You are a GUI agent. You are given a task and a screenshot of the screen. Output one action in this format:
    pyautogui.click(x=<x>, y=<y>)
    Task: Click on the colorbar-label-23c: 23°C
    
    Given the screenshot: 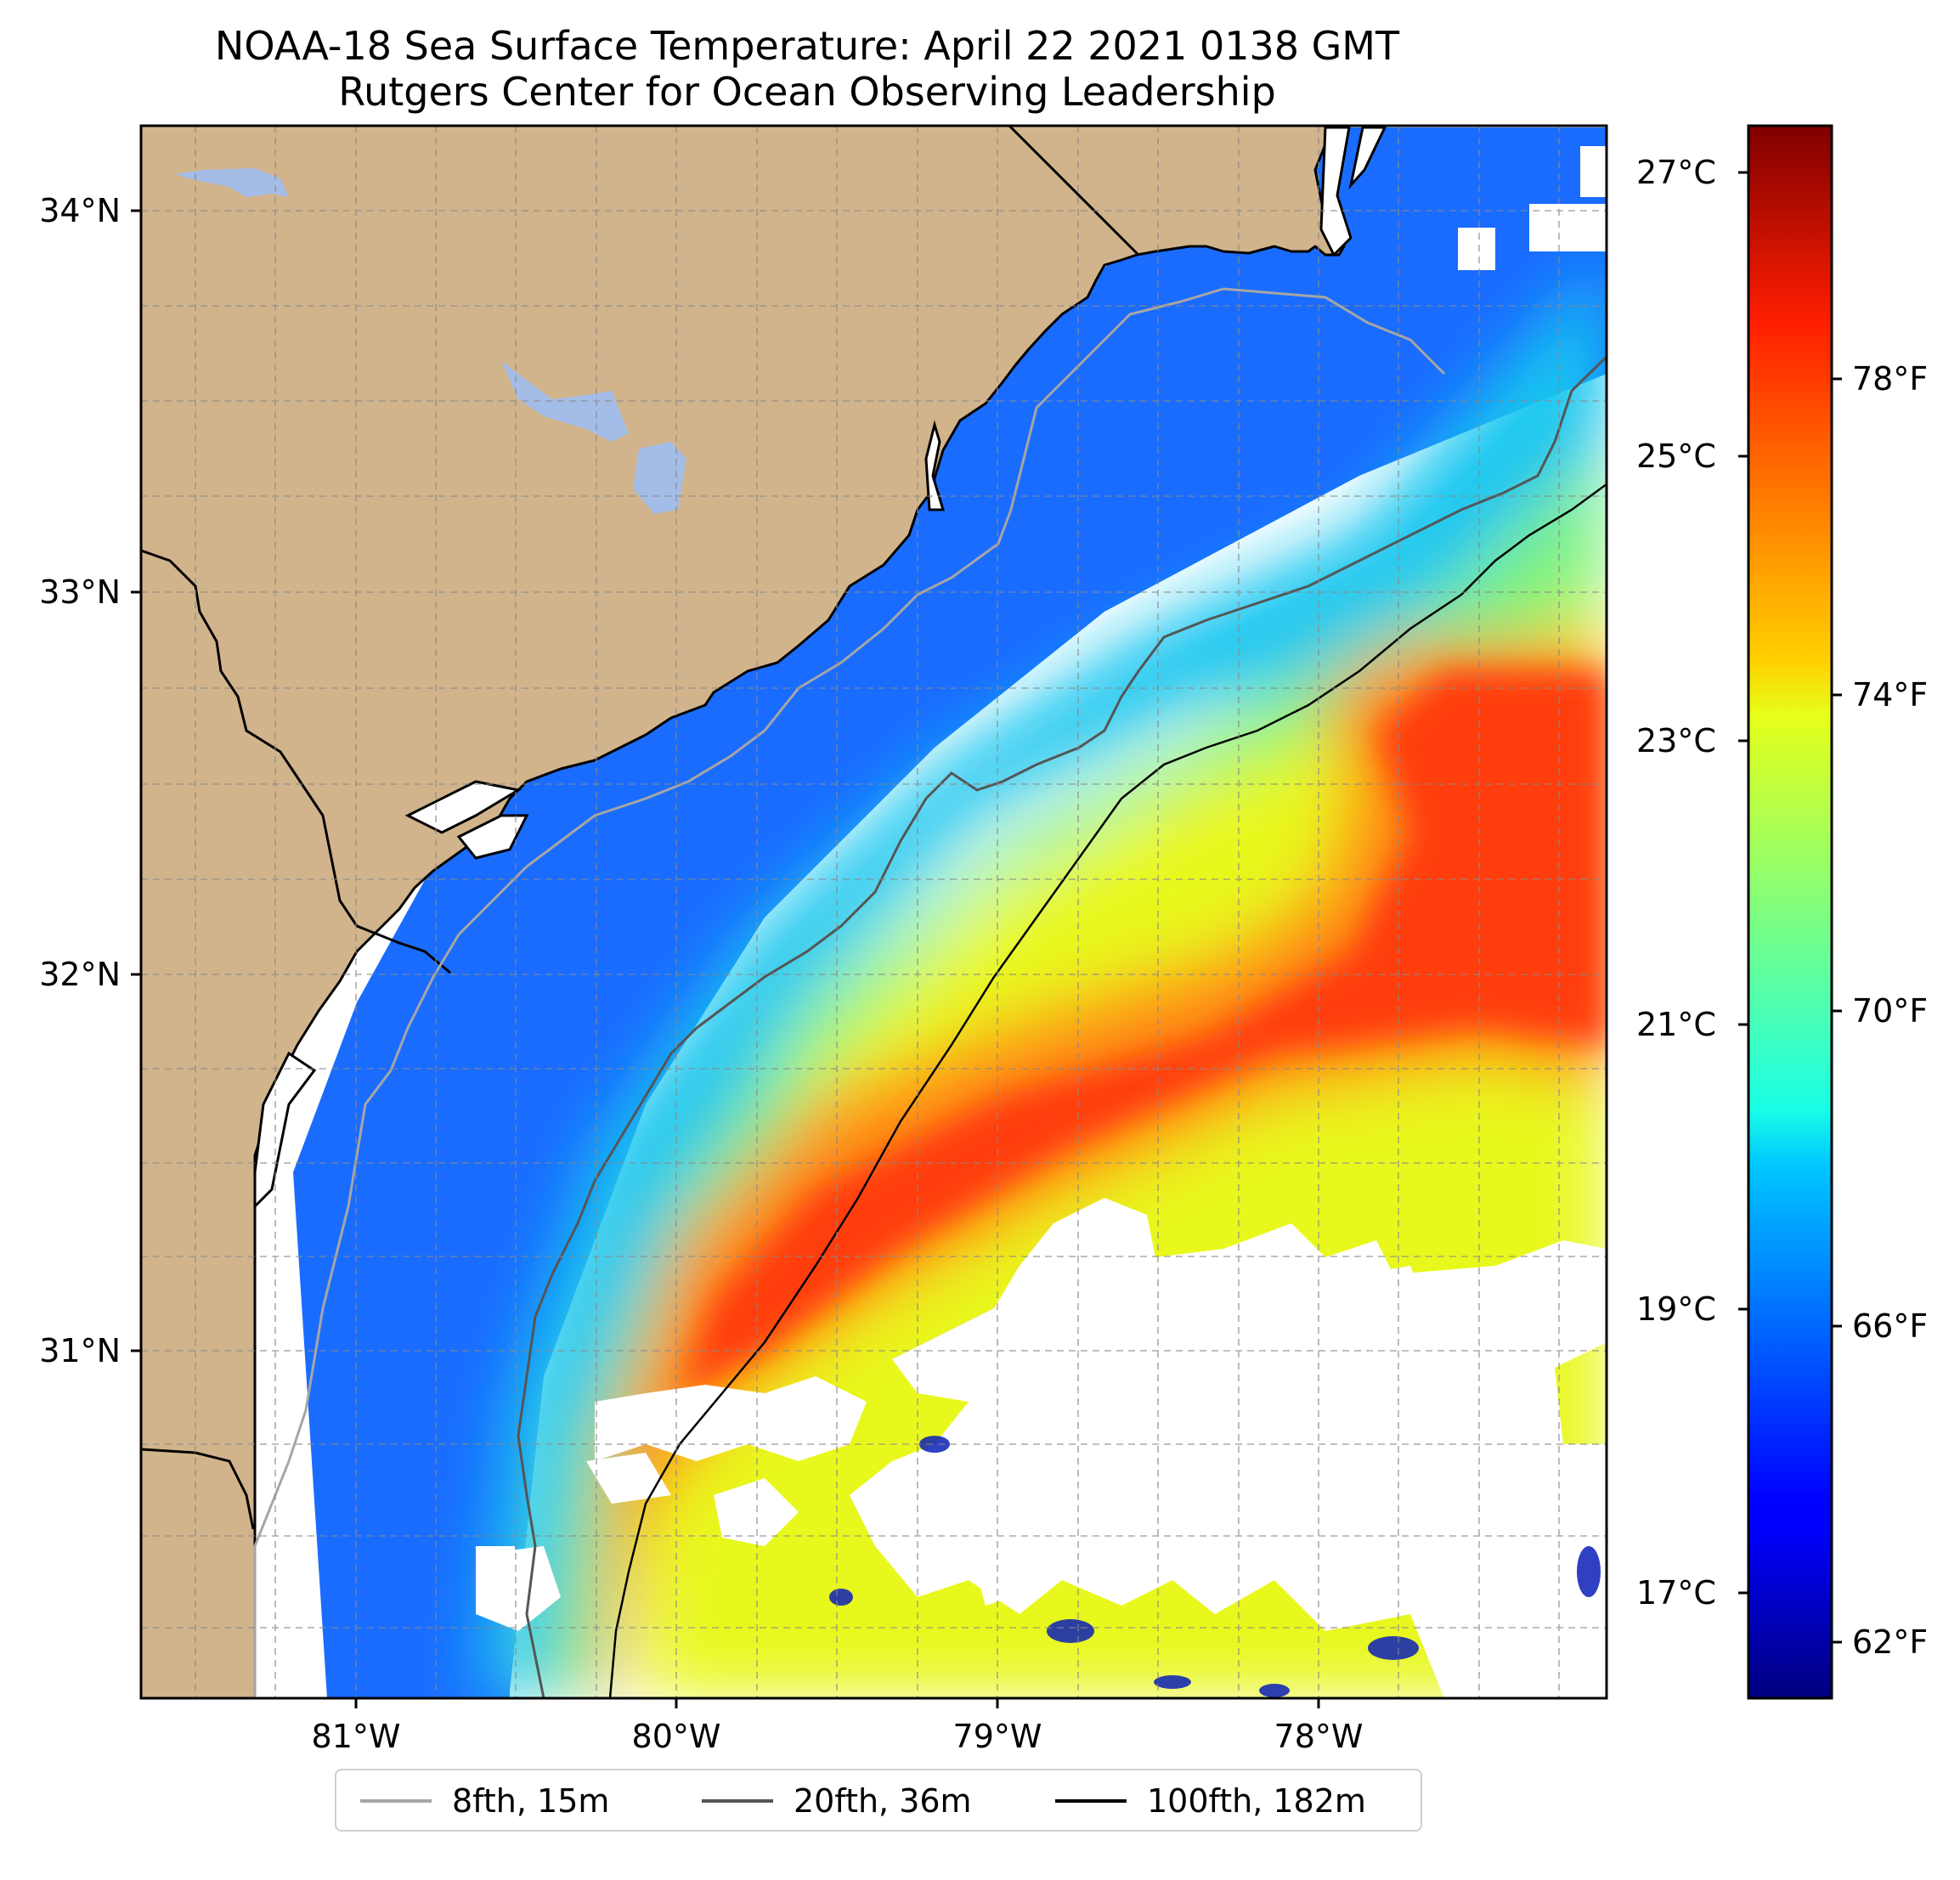 What is the action you would take?
    pyautogui.click(x=1676, y=741)
    